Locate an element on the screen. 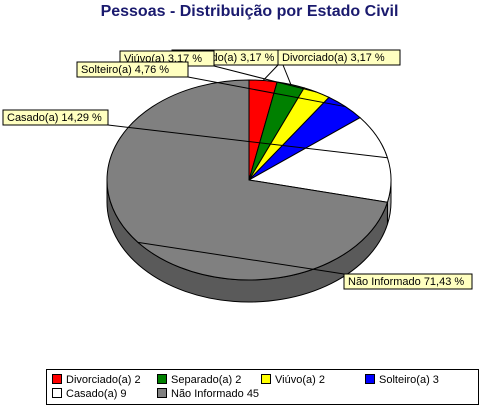  legend-label: Solteiro(a) 3 is located at coordinates (409, 380).